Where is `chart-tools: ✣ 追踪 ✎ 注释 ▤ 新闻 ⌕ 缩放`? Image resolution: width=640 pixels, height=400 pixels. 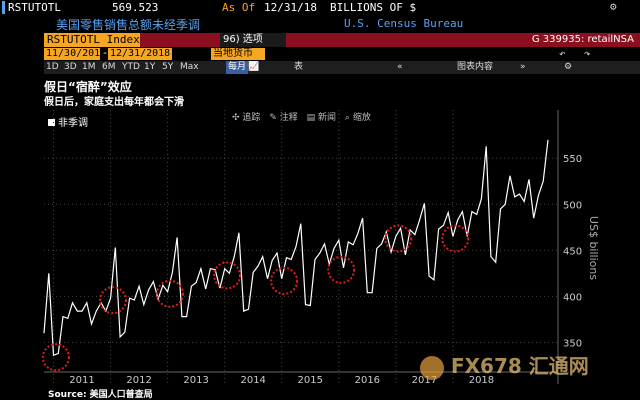
chart-tools: ✣ 追踪 ✎ 注释 ▤ 新闻 ⌕ 缩放 is located at coordinates (301, 117).